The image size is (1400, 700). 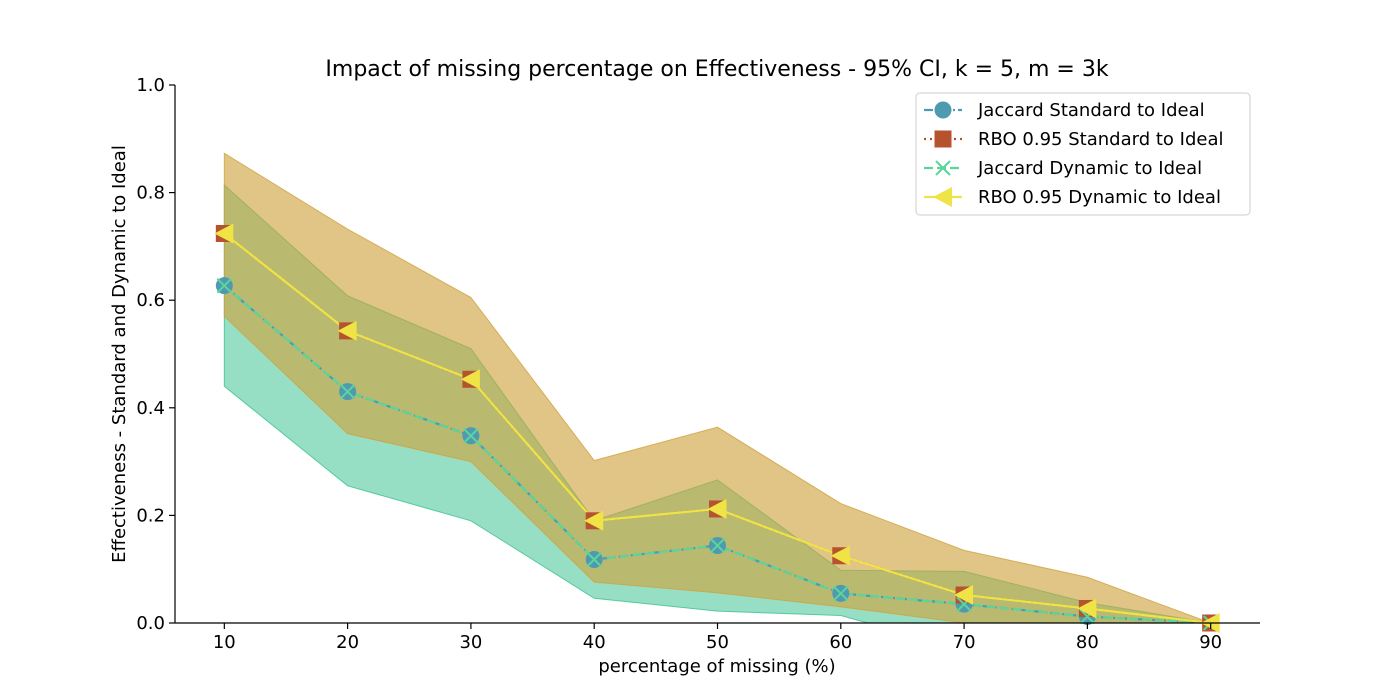 What do you see at coordinates (150, 515) in the screenshot?
I see `y-tick-label: 0.2` at bounding box center [150, 515].